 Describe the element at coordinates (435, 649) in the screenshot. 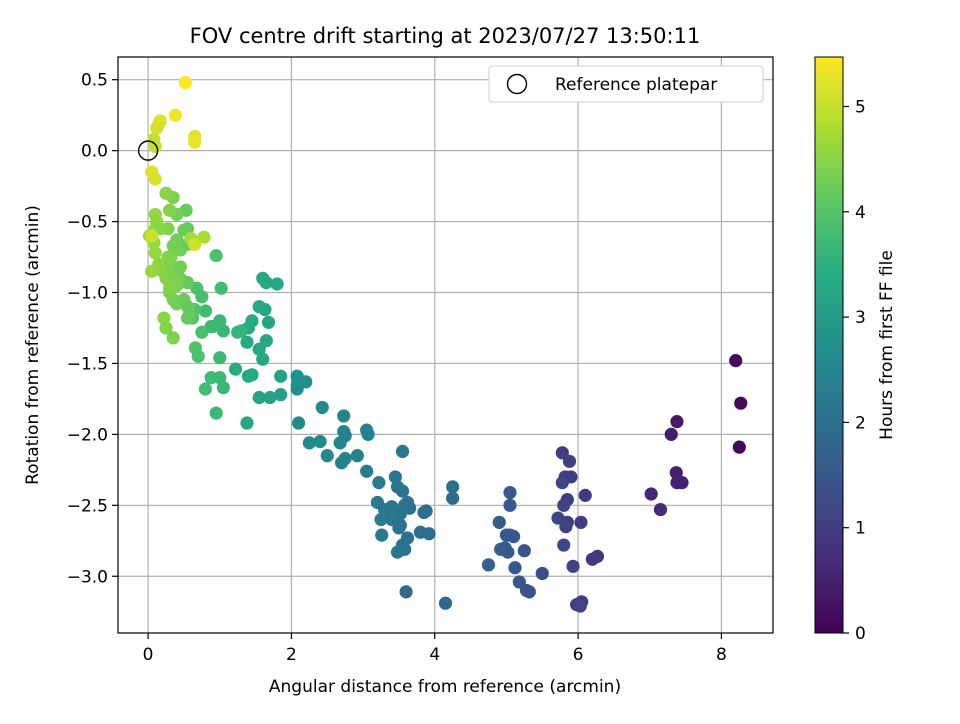

I see `x-axis-ticks: 0 2 4 6 8` at that location.